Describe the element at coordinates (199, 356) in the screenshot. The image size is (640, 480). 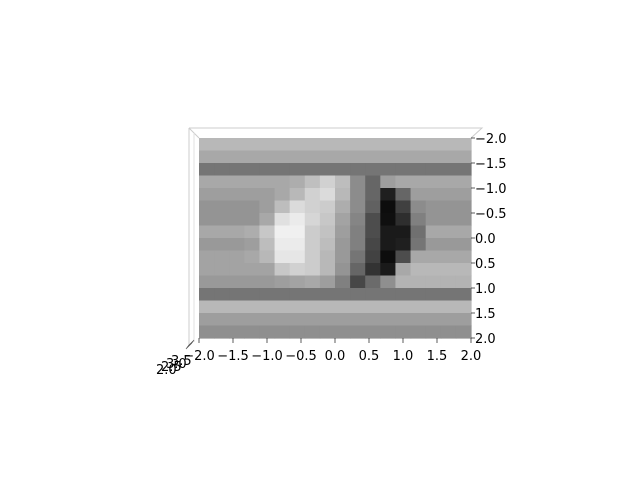
I see `x-tick-label: −2.0` at that location.